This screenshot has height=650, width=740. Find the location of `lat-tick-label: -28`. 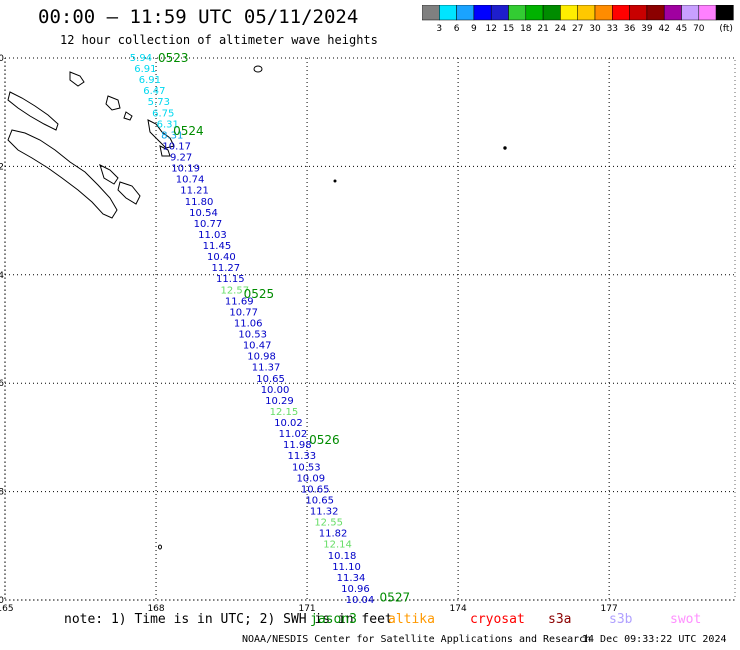

lat-tick-label: -28 is located at coordinates (2, 493).